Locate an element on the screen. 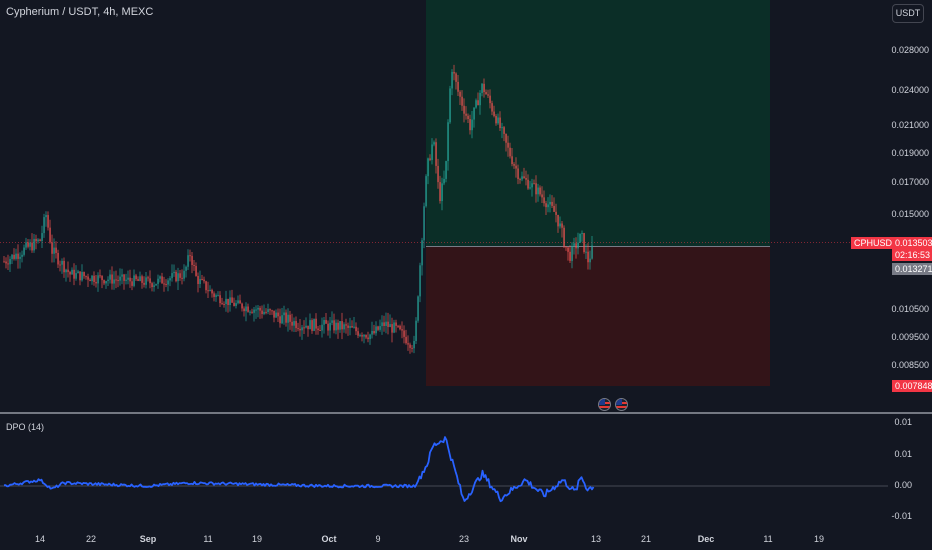 The image size is (932, 550). symbol-tag: CPHUSDT is located at coordinates (876, 243).